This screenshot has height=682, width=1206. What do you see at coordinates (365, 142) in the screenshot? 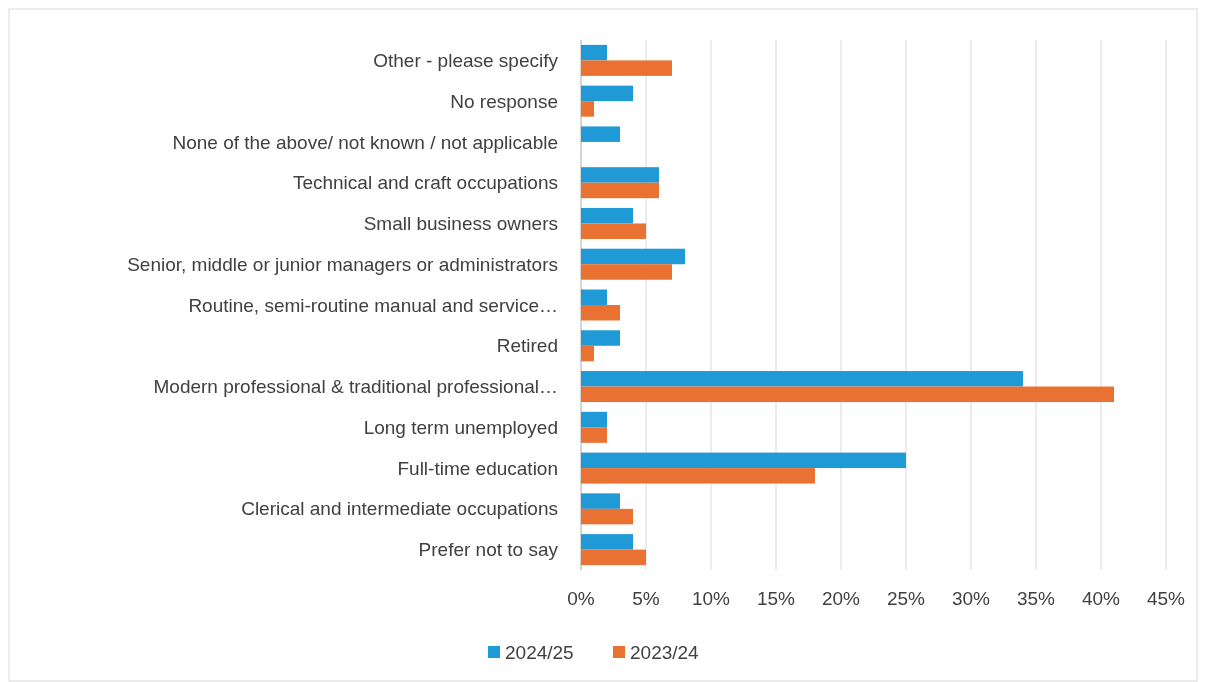
I see `y-tick-label: None of the above/ not known / not applicable` at bounding box center [365, 142].